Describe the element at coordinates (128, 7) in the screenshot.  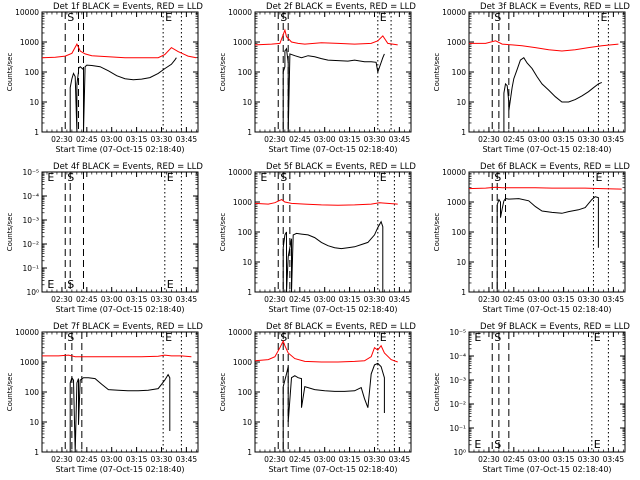
I see `panel-title: Det 1f BLACK = Events, RED = LLD` at that location.